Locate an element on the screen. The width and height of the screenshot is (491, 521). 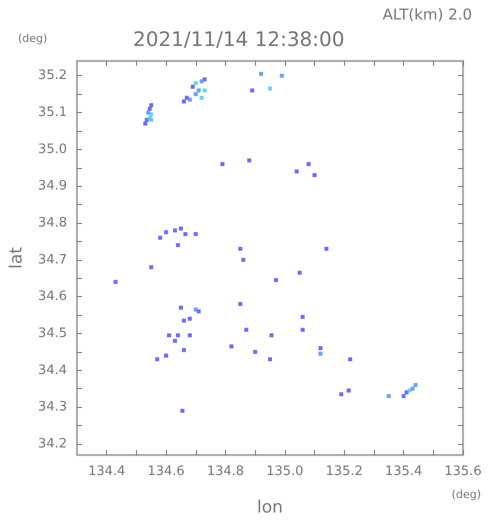
x-tick-label: 135.6 is located at coordinates (463, 471).